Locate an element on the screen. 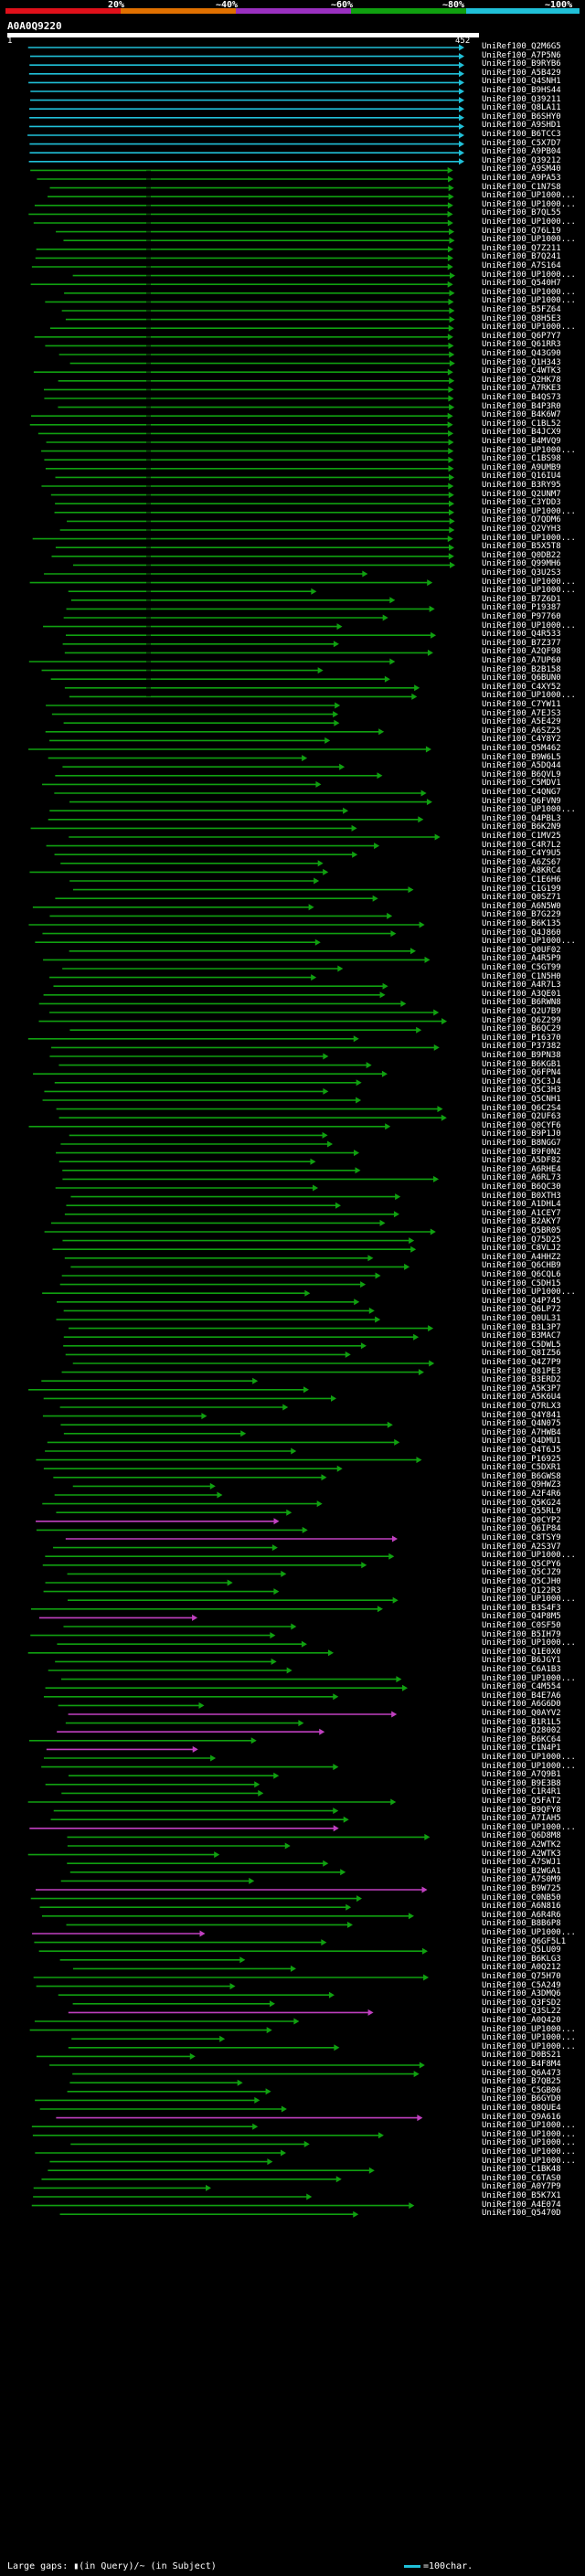 The width and height of the screenshot is (585, 2576). hit-label: UniRef100_A2WTK3 is located at coordinates (521, 1854).